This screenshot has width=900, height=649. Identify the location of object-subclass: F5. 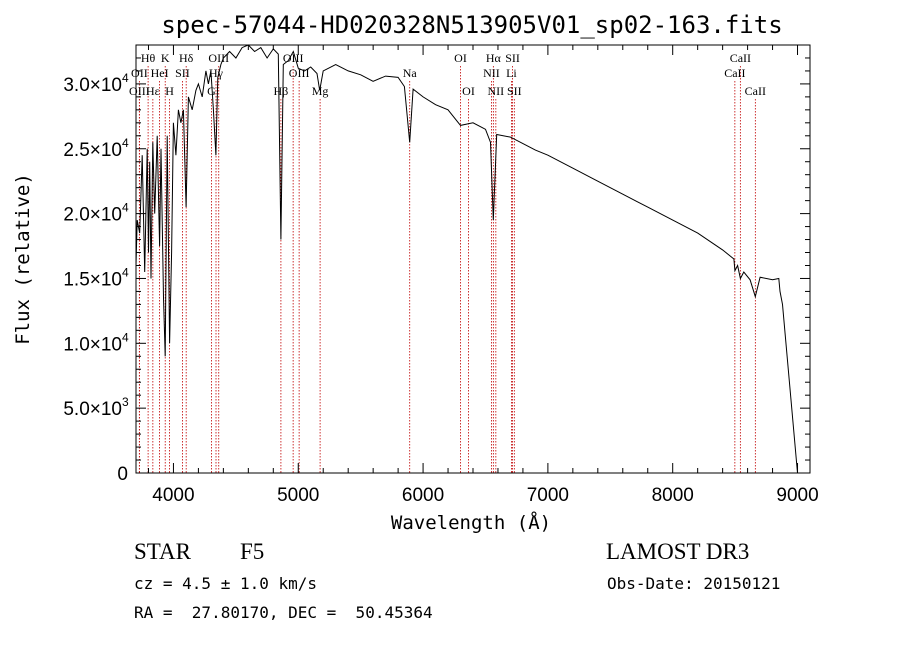
(252, 551).